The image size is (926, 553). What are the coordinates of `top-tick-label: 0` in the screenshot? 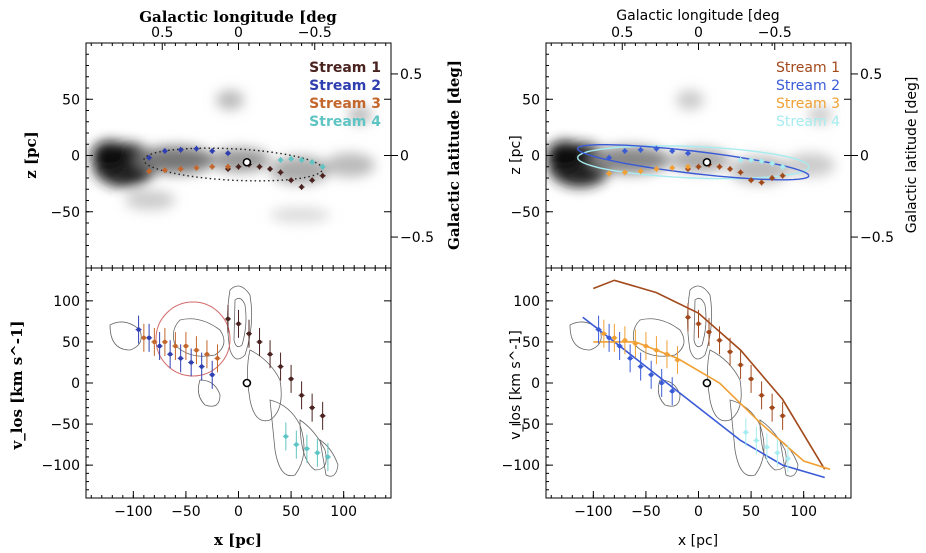 It's located at (238, 33).